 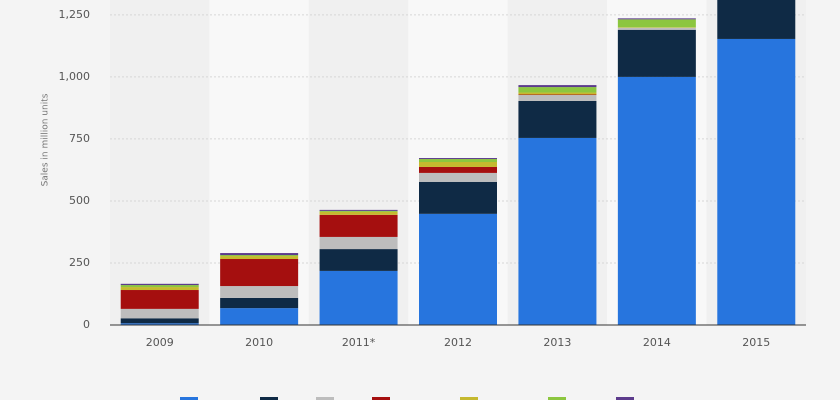 What do you see at coordinates (46, 139) in the screenshot?
I see `y-axis-label: Sales in million units` at bounding box center [46, 139].